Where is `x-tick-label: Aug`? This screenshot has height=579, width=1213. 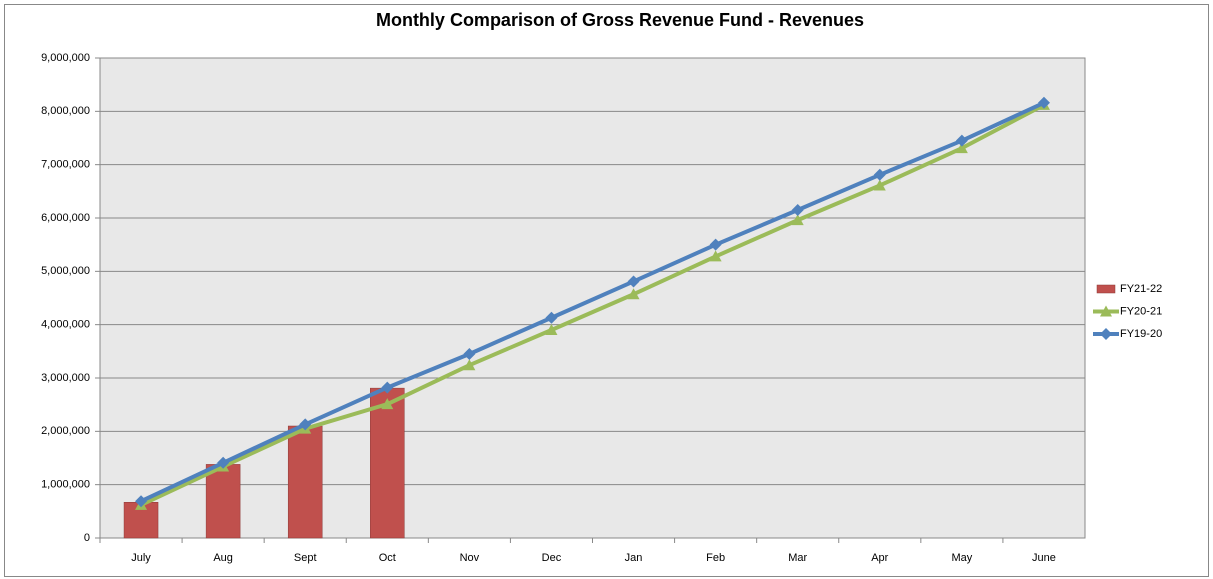
x-tick-label: Aug is located at coordinates (223, 558).